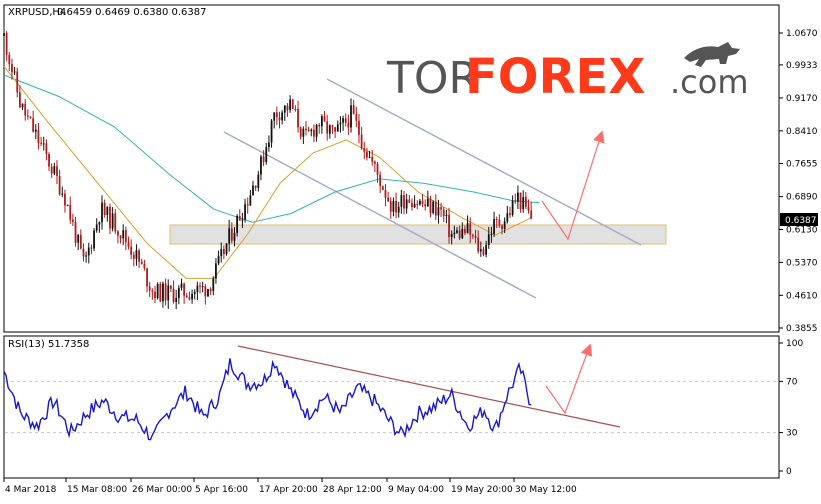 This screenshot has height=504, width=821. What do you see at coordinates (802, 198) in the screenshot?
I see `price-tick-label: 0.6890` at bounding box center [802, 198].